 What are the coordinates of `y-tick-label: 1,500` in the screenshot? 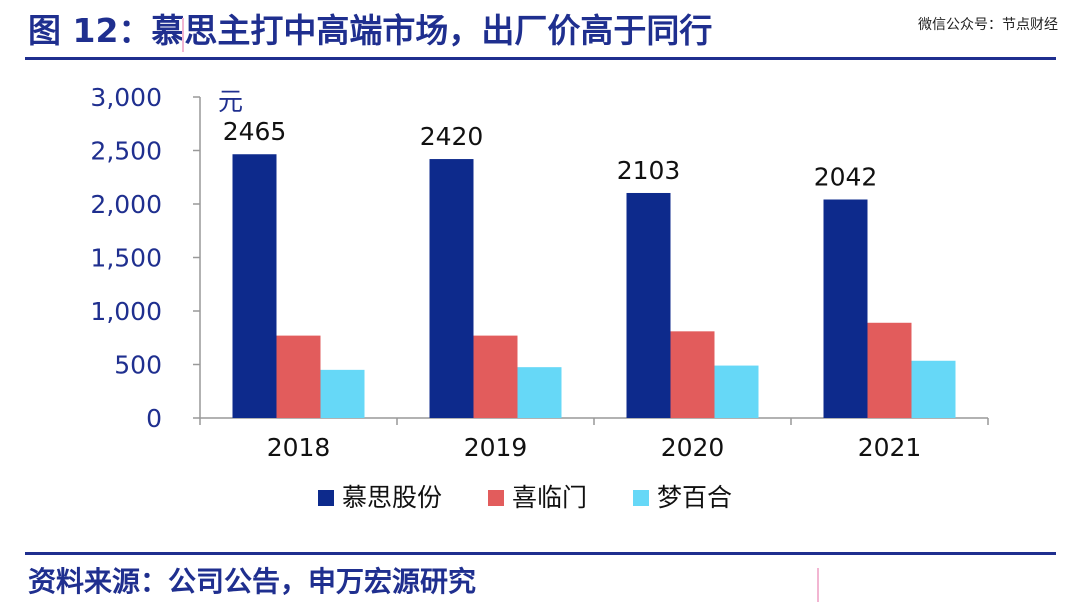 It's located at (126, 258).